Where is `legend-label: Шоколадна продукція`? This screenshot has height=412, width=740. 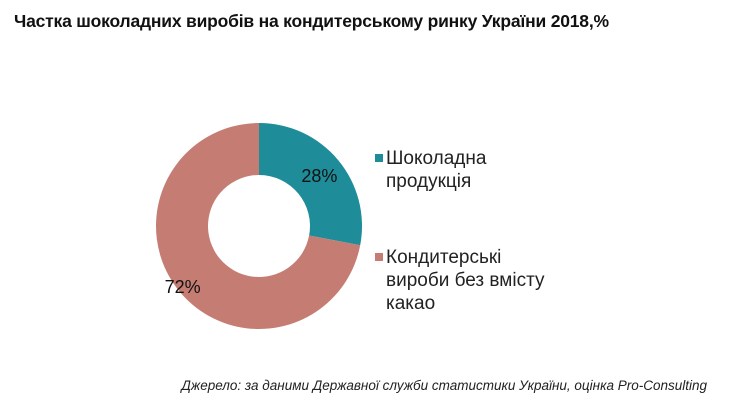 legend-label: Шоколадна продукція is located at coordinates (436, 170).